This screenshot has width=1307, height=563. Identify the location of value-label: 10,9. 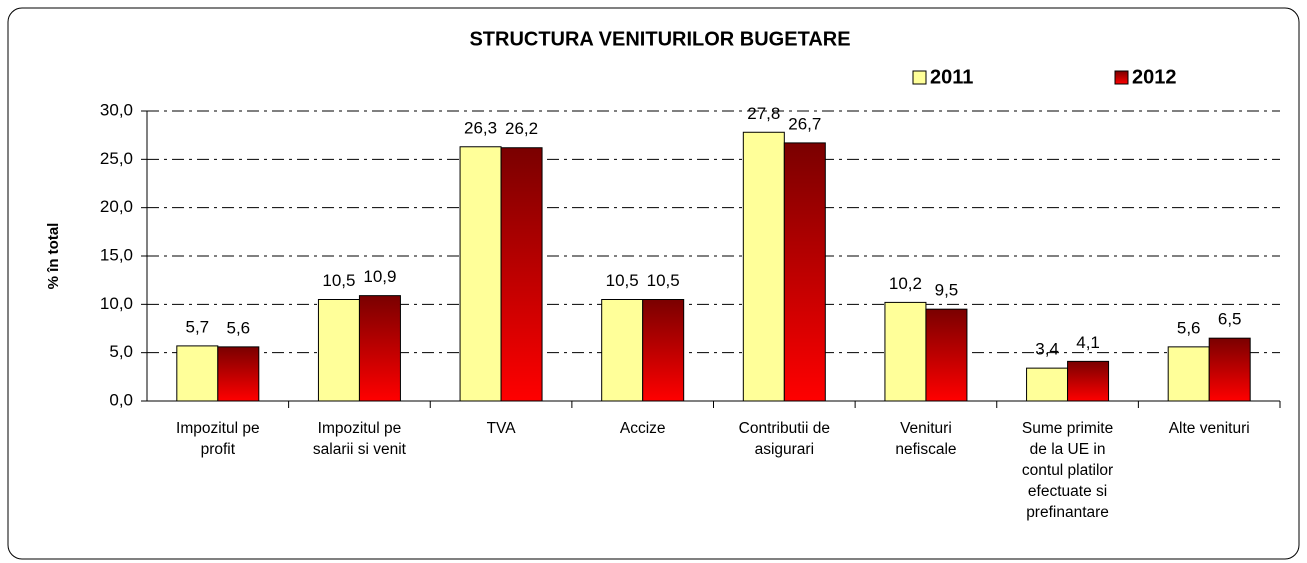
(379, 276).